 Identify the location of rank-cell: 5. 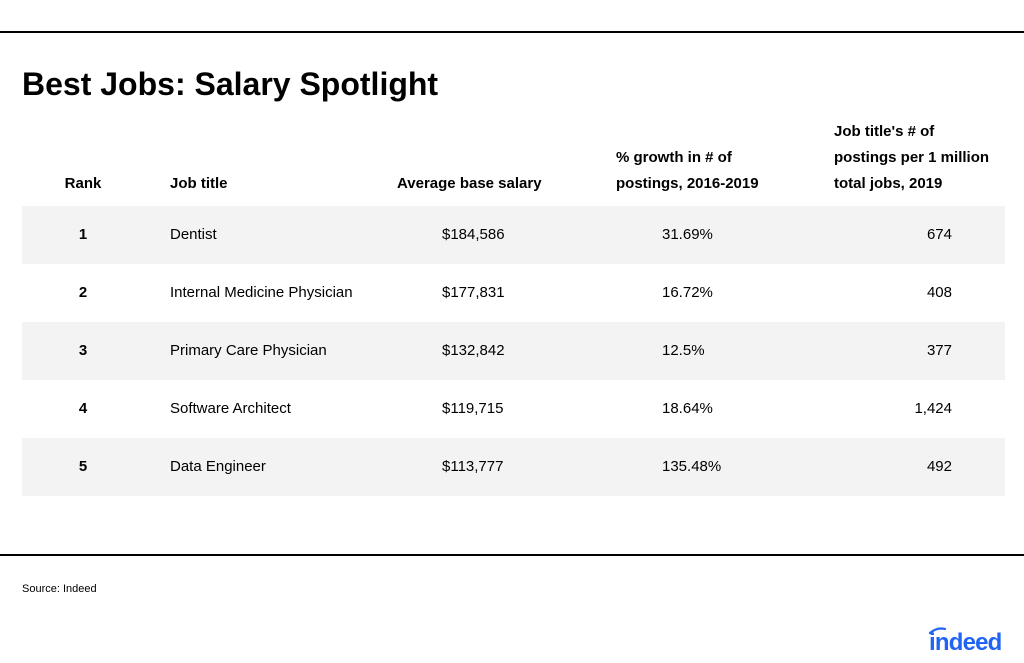
(83, 466).